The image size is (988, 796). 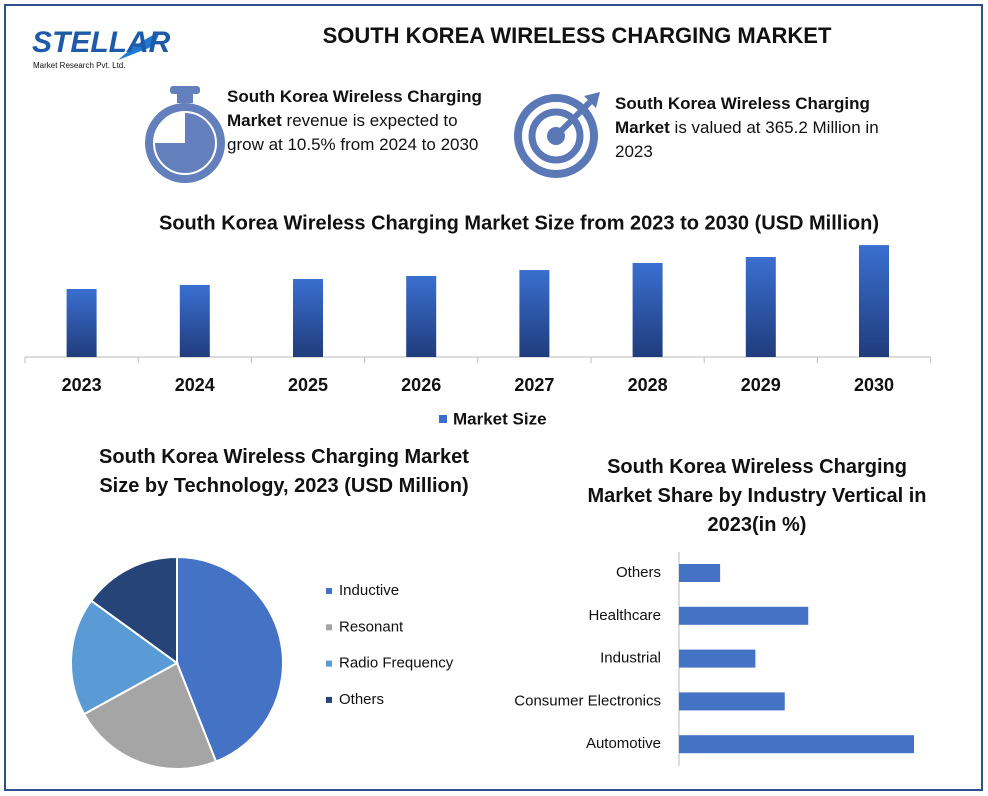 I want to click on x-tick-label: 2025, so click(x=308, y=385).